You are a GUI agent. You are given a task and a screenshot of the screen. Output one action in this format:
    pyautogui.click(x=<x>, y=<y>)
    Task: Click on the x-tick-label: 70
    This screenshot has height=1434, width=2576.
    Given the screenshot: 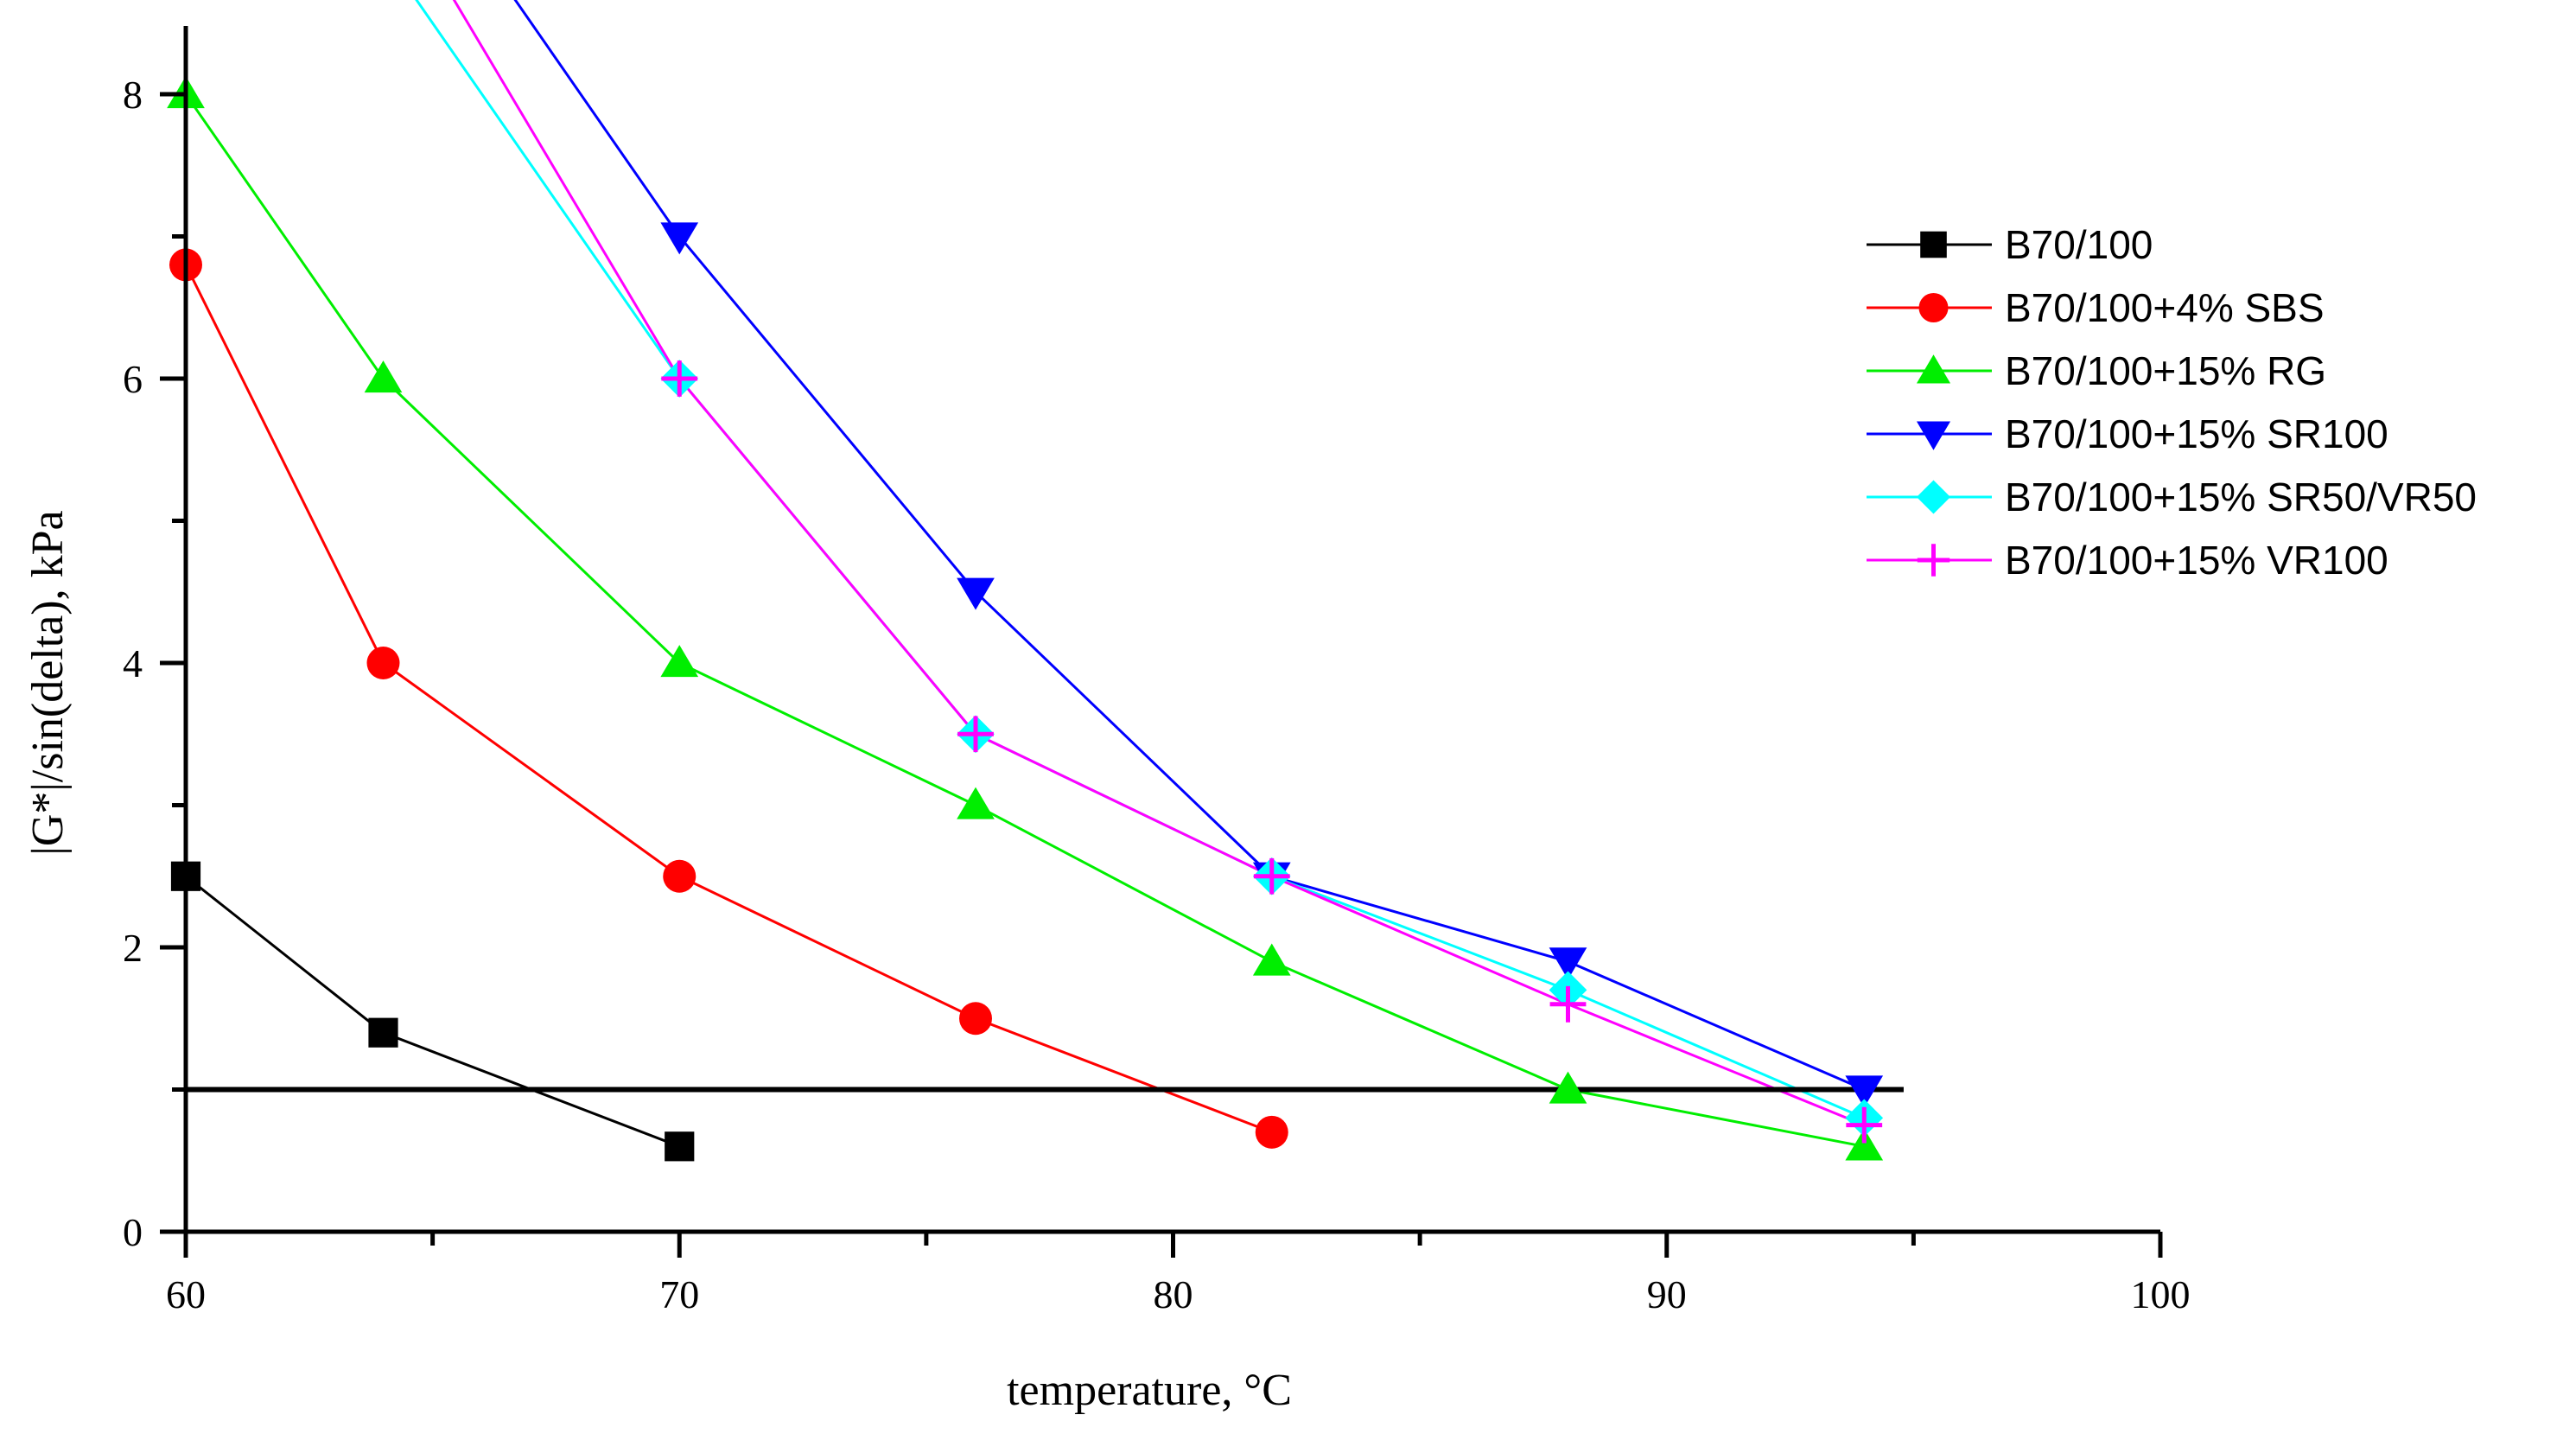 What is the action you would take?
    pyautogui.click(x=679, y=1294)
    